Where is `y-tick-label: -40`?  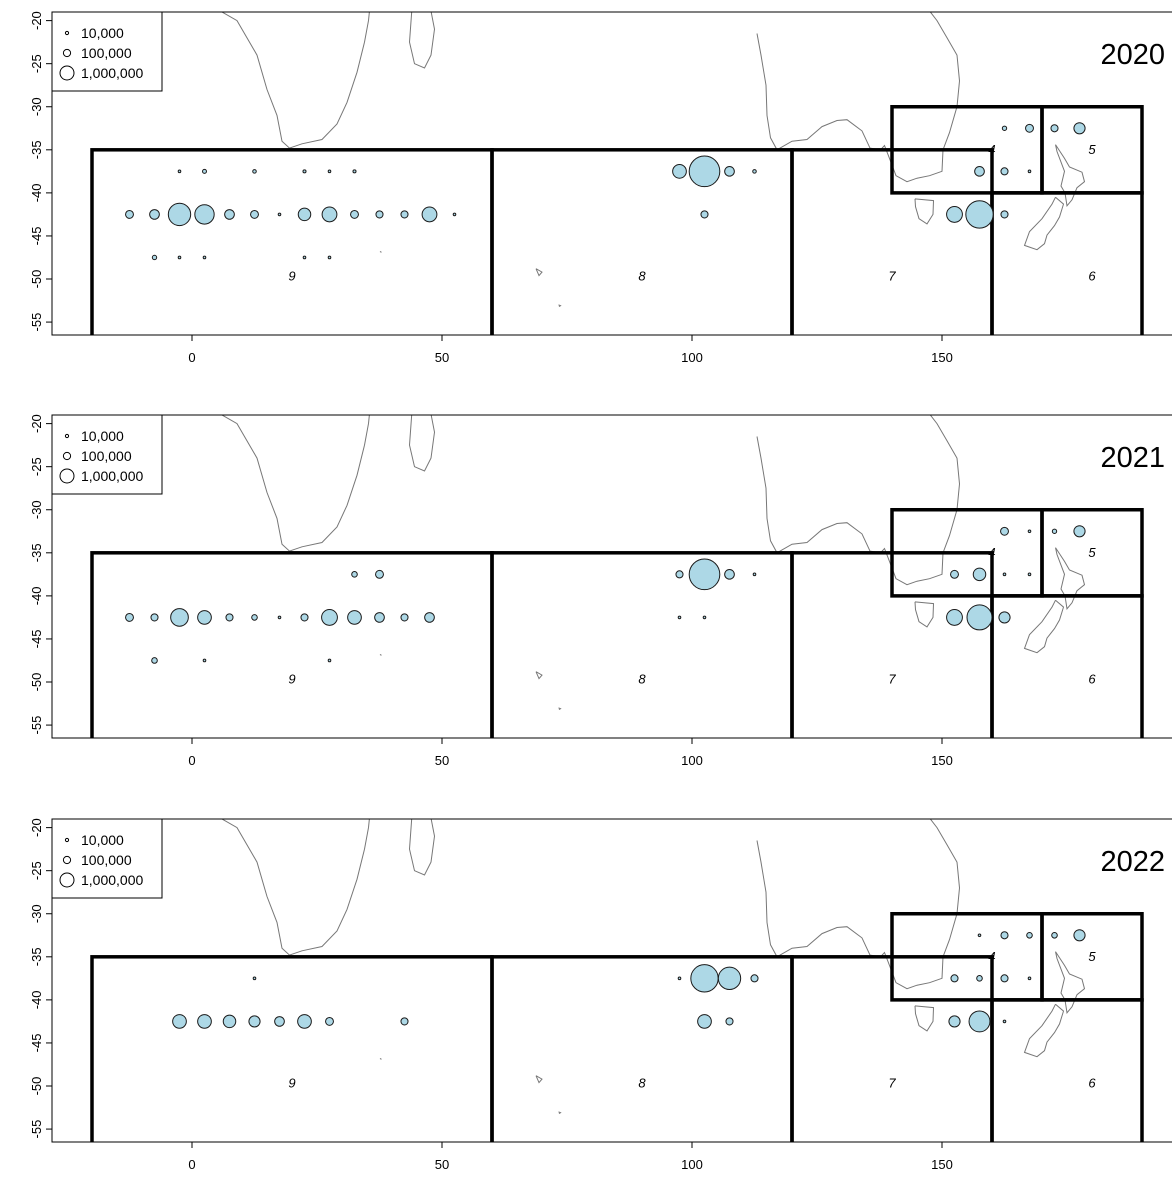
y-tick-label: -40 is located at coordinates (36, 192).